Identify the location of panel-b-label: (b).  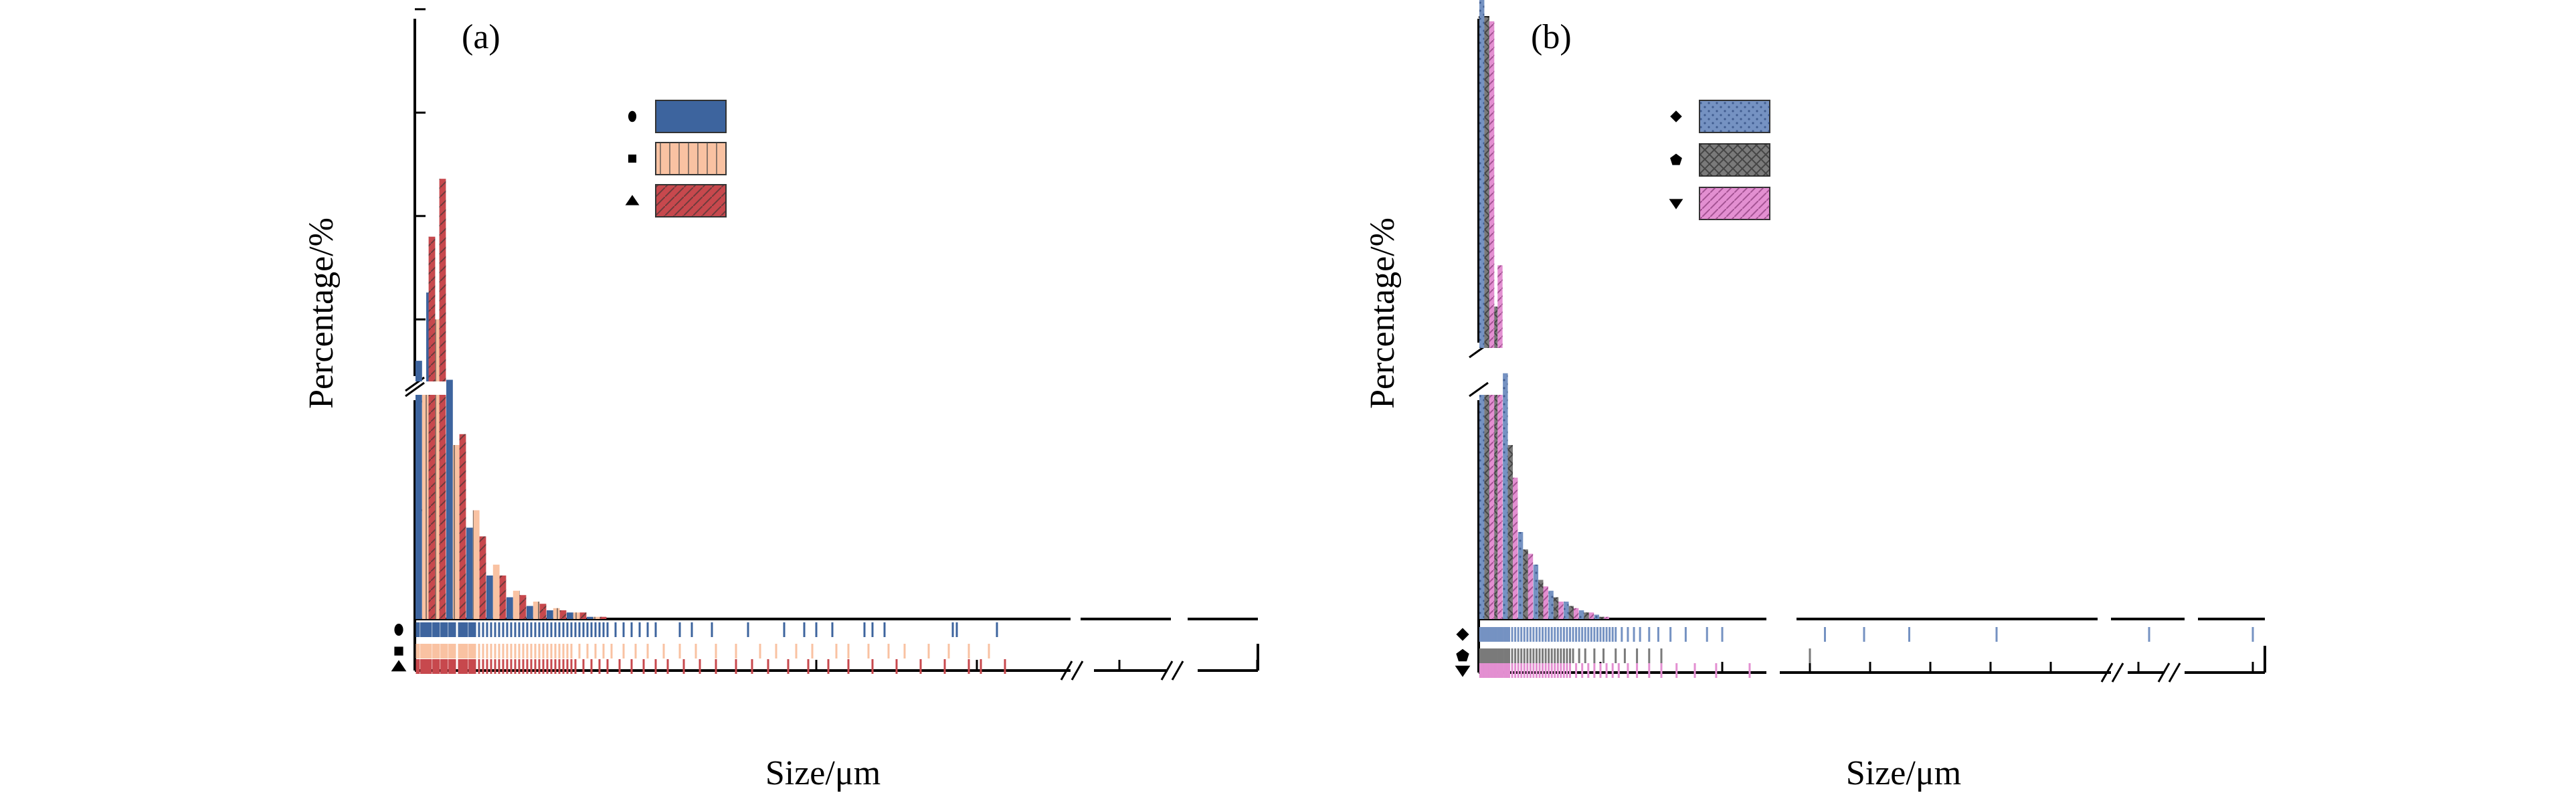
(1552, 37).